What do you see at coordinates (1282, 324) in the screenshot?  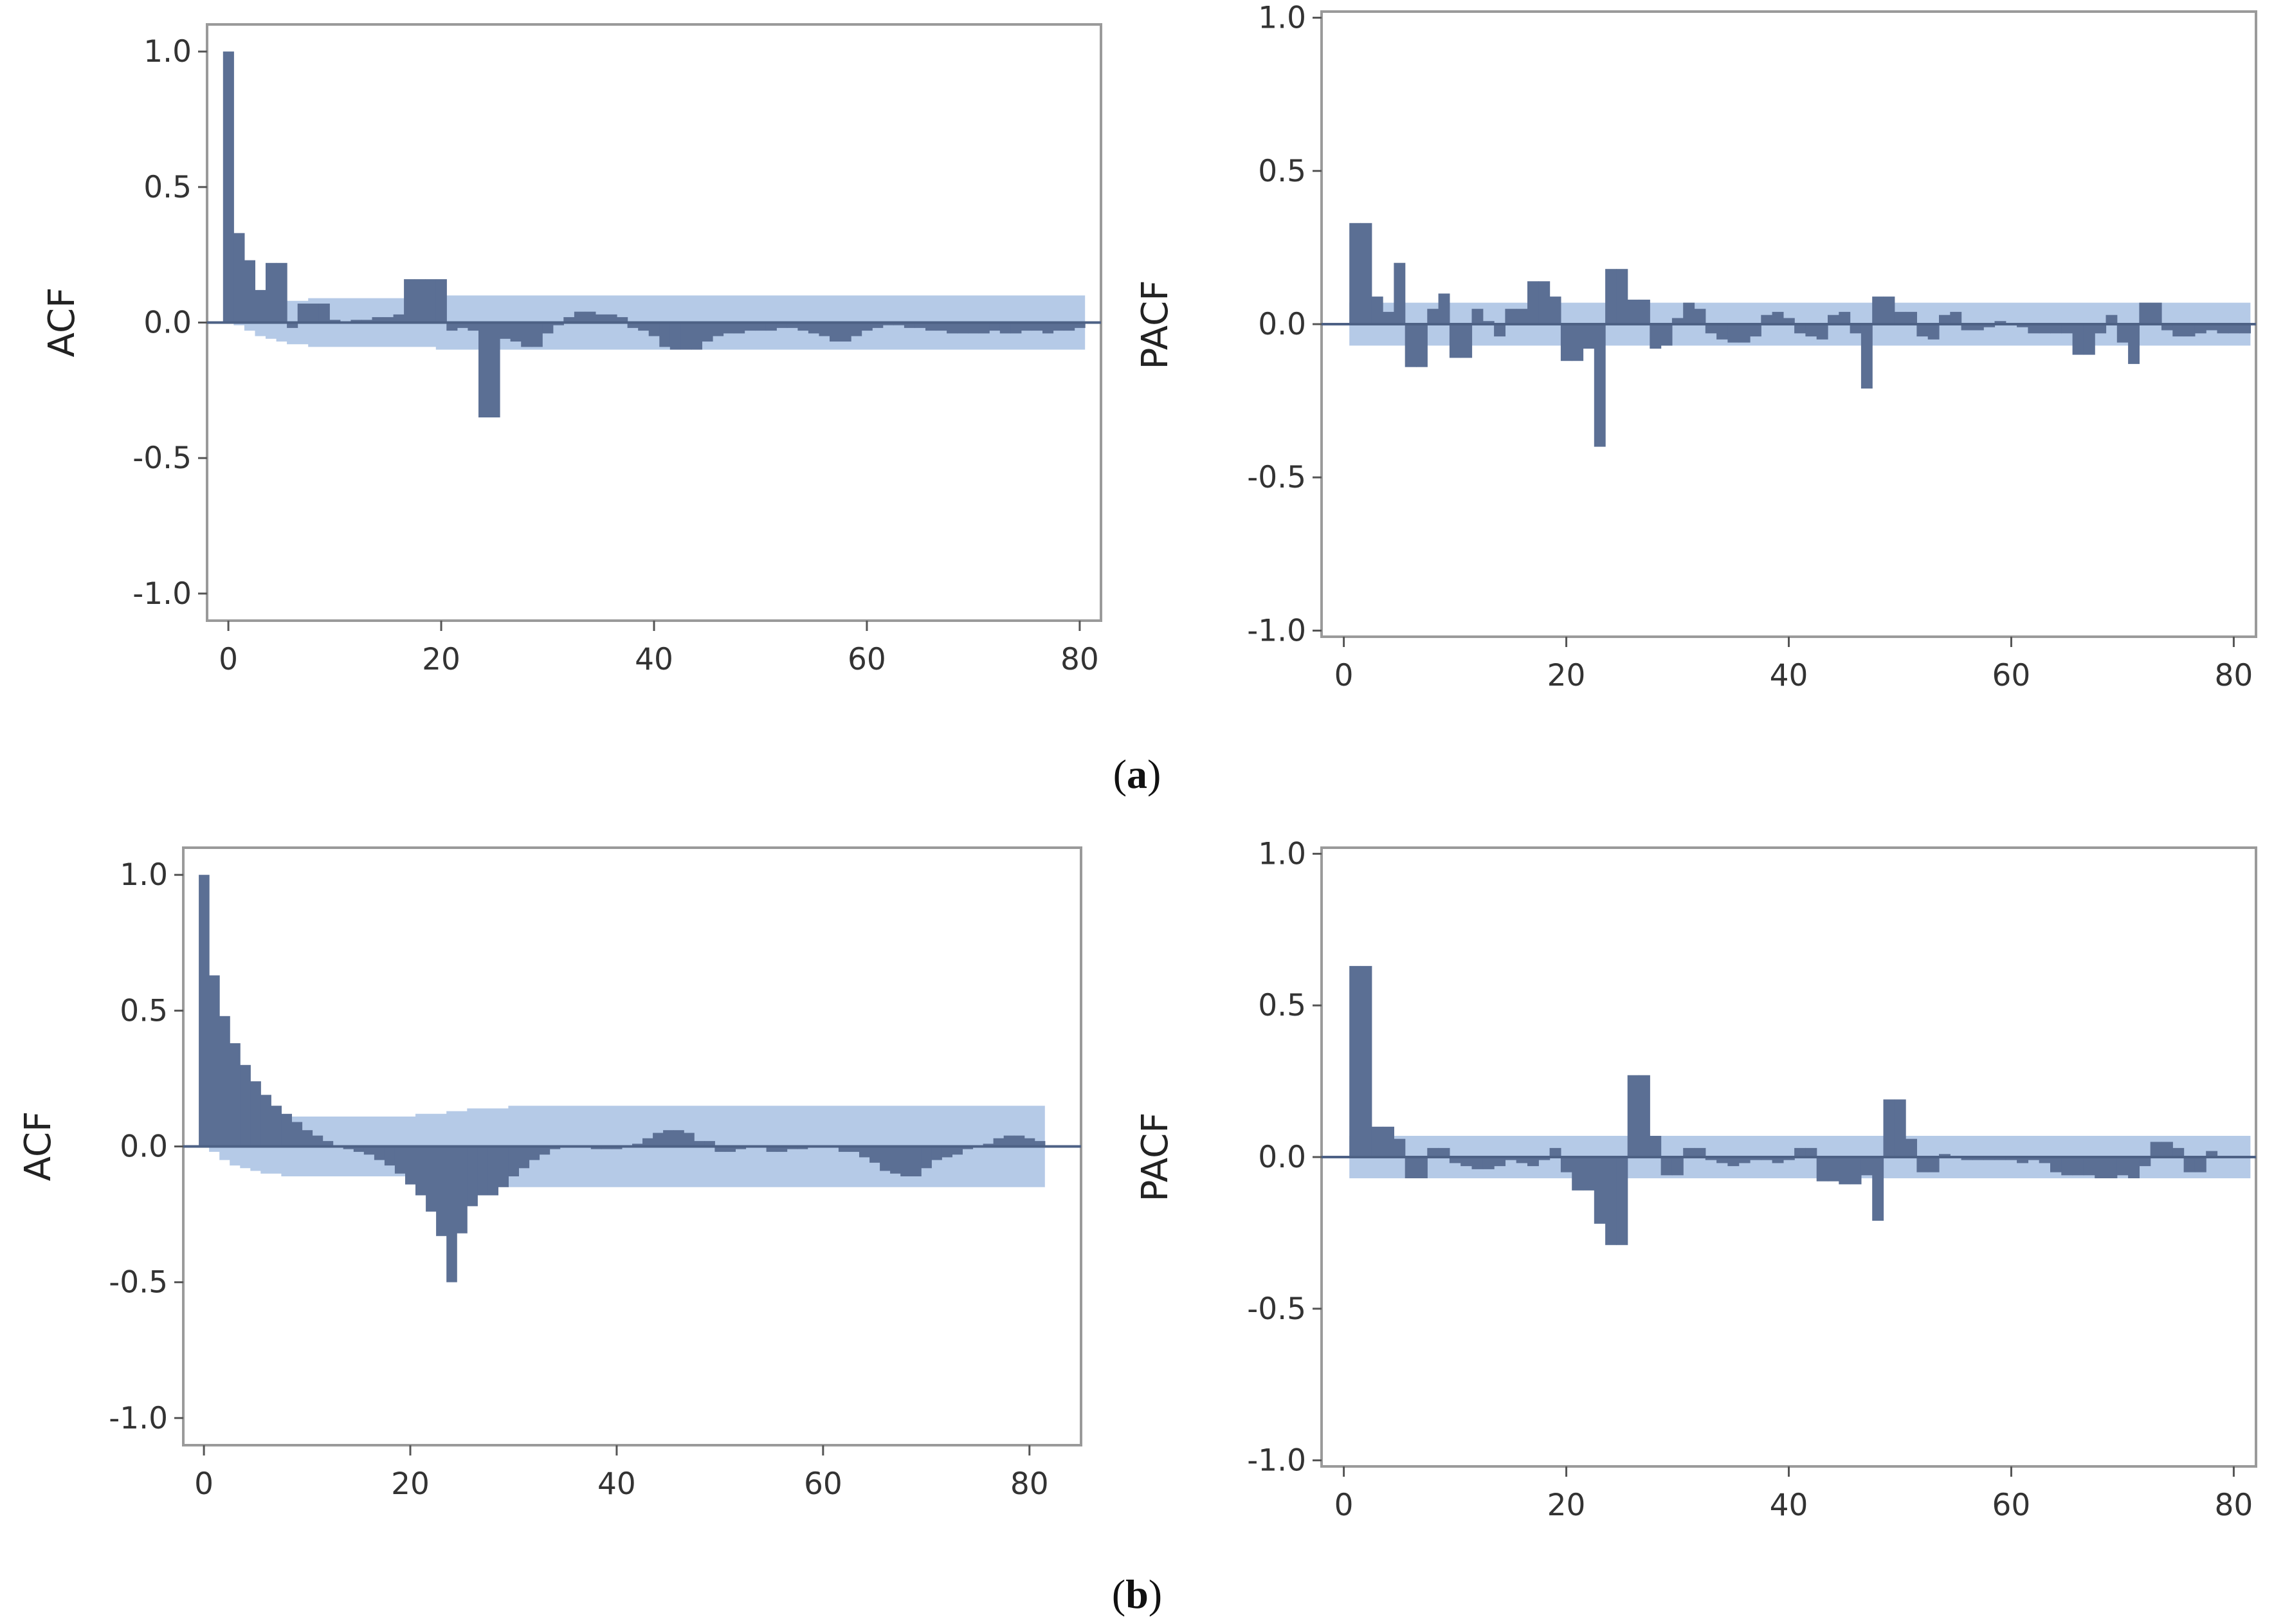 I see `y-tick-label: 0.0` at bounding box center [1282, 324].